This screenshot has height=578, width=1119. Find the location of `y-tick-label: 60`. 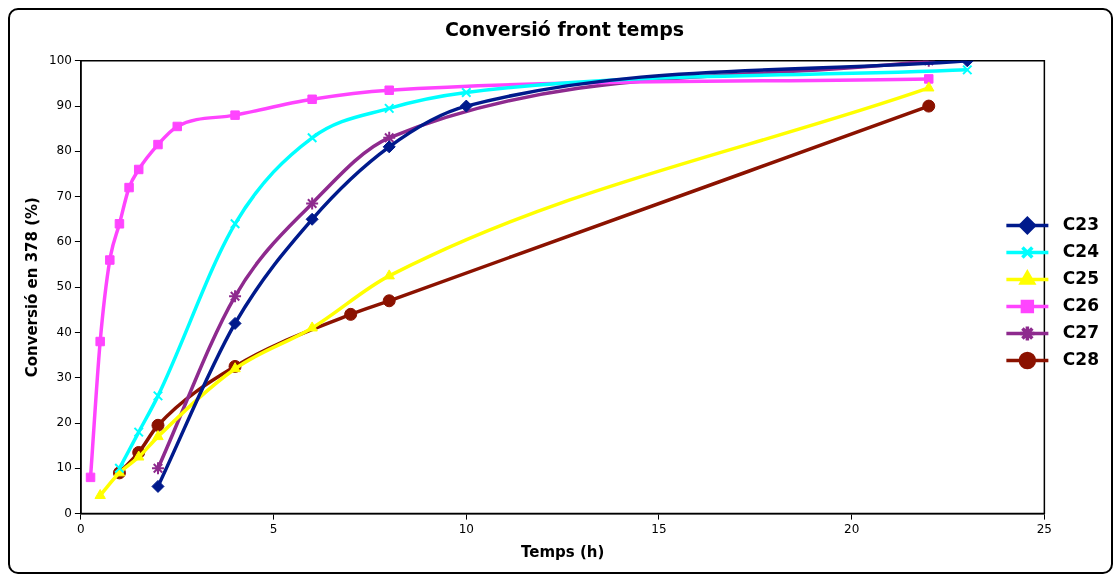

y-tick-label: 60 is located at coordinates (64, 241).